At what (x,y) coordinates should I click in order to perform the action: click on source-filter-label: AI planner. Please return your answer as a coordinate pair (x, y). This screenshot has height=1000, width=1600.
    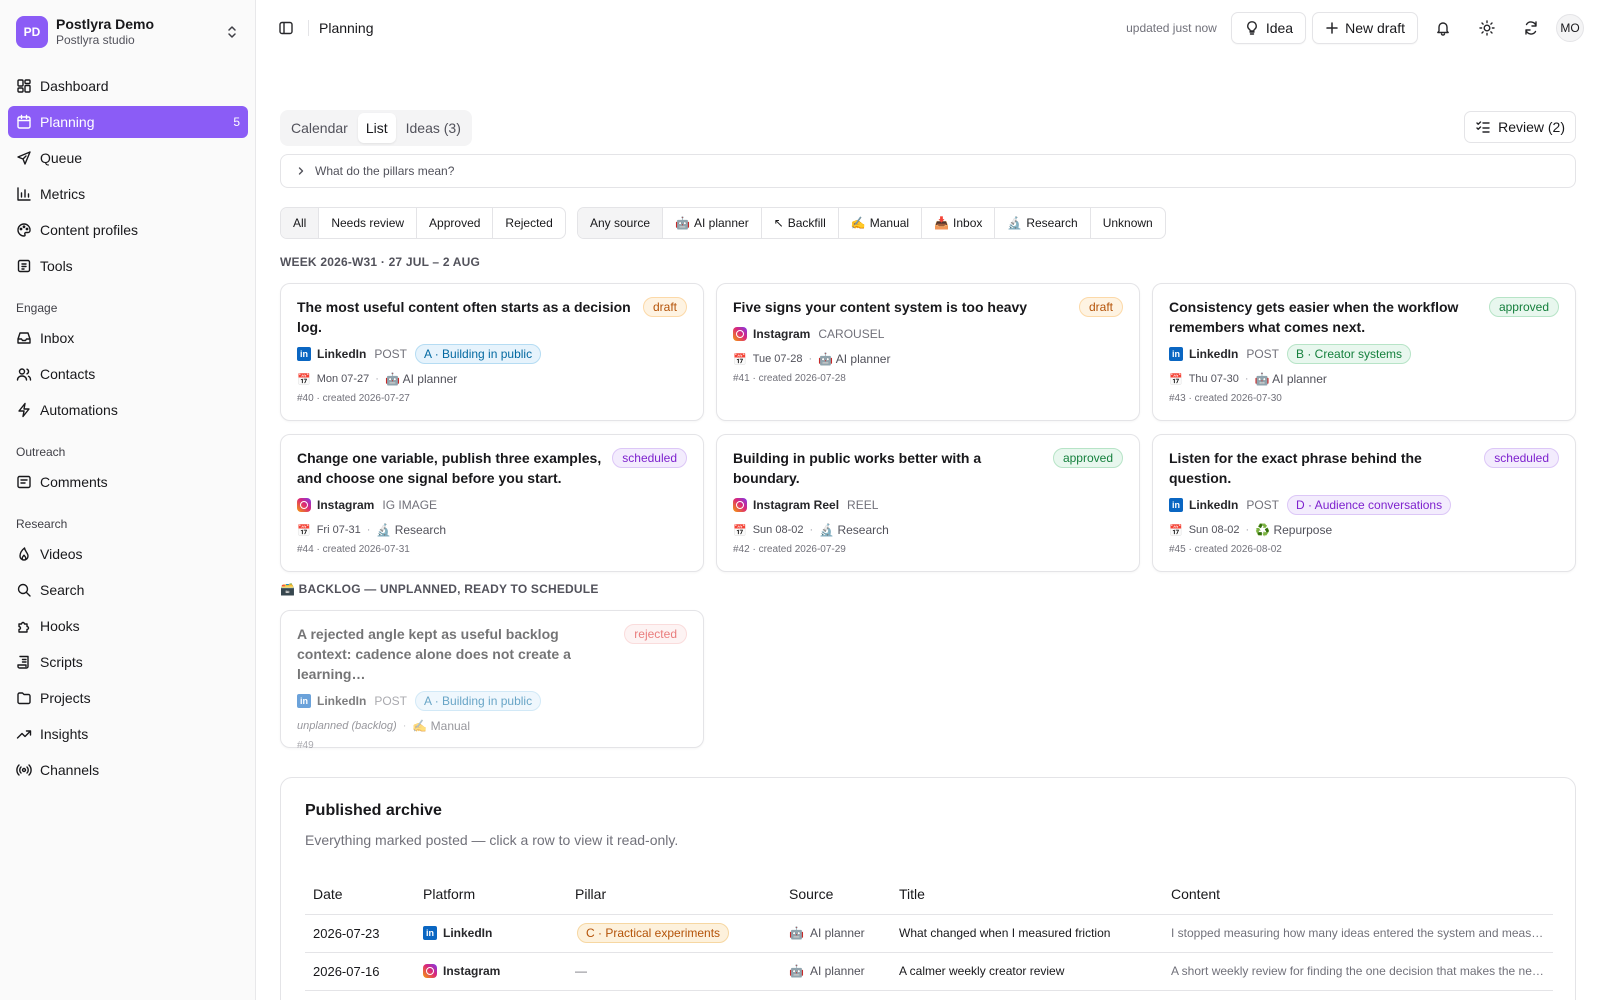
    Looking at the image, I should click on (721, 223).